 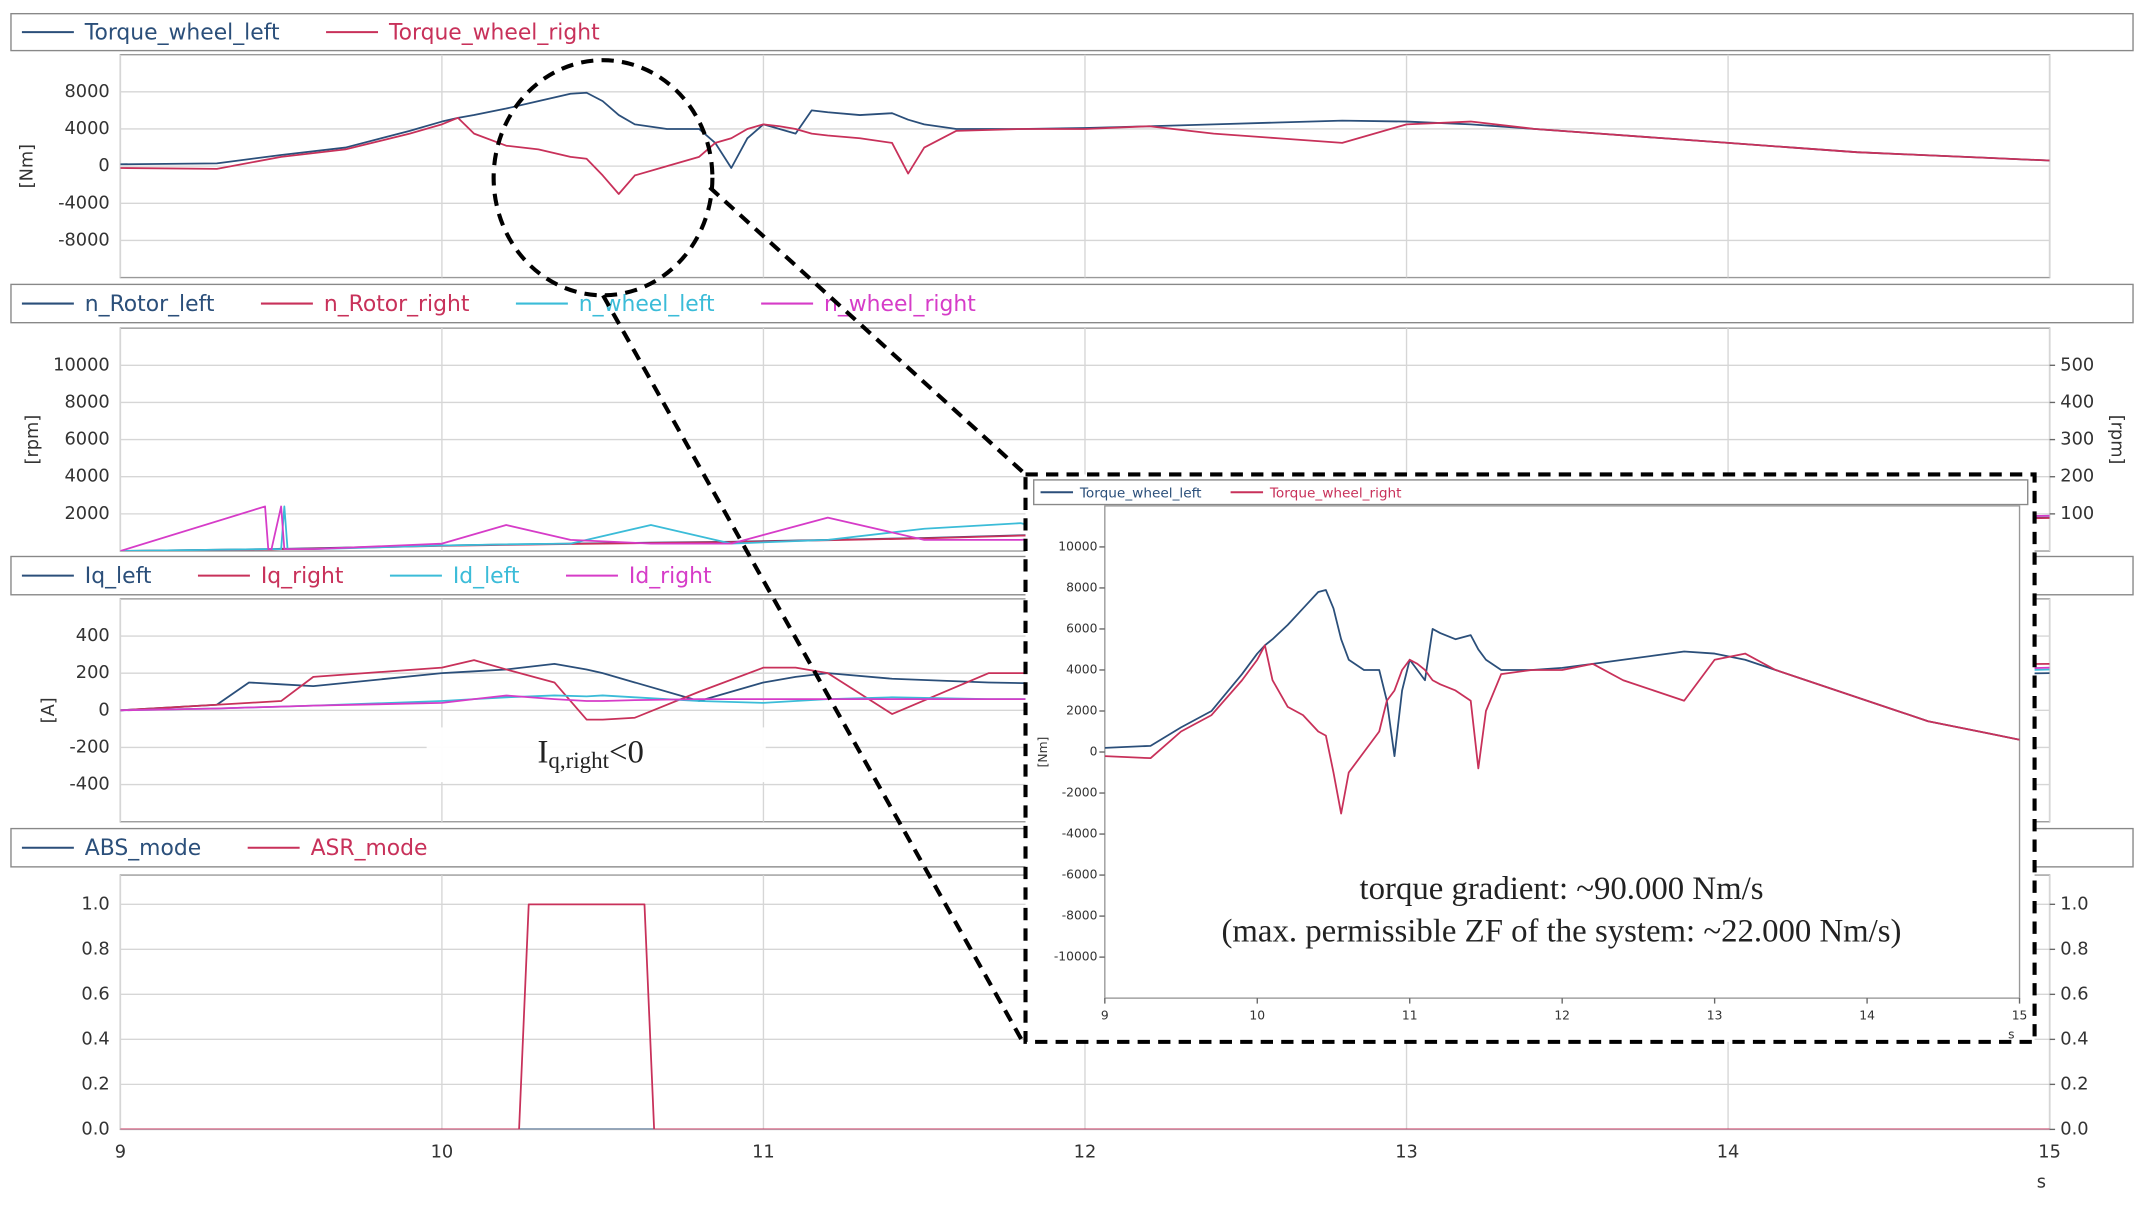 What do you see at coordinates (49, 710) in the screenshot?
I see `y-axis-label: [A]` at bounding box center [49, 710].